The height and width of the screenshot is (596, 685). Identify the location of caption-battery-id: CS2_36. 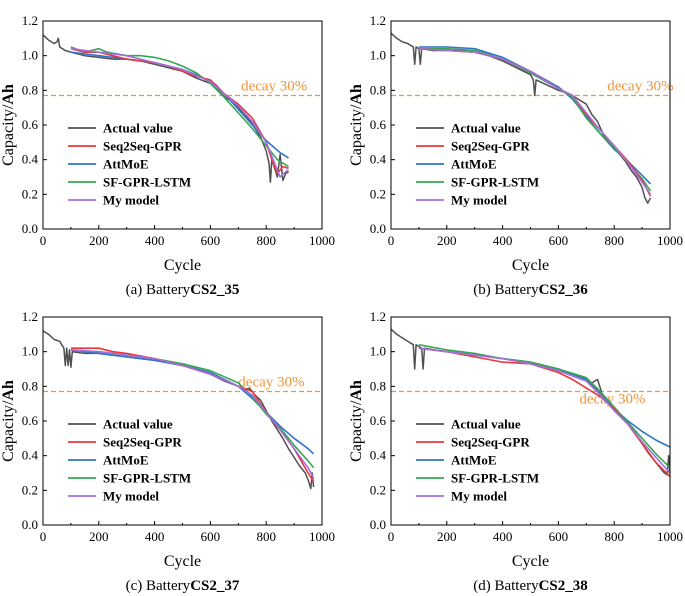
(564, 290).